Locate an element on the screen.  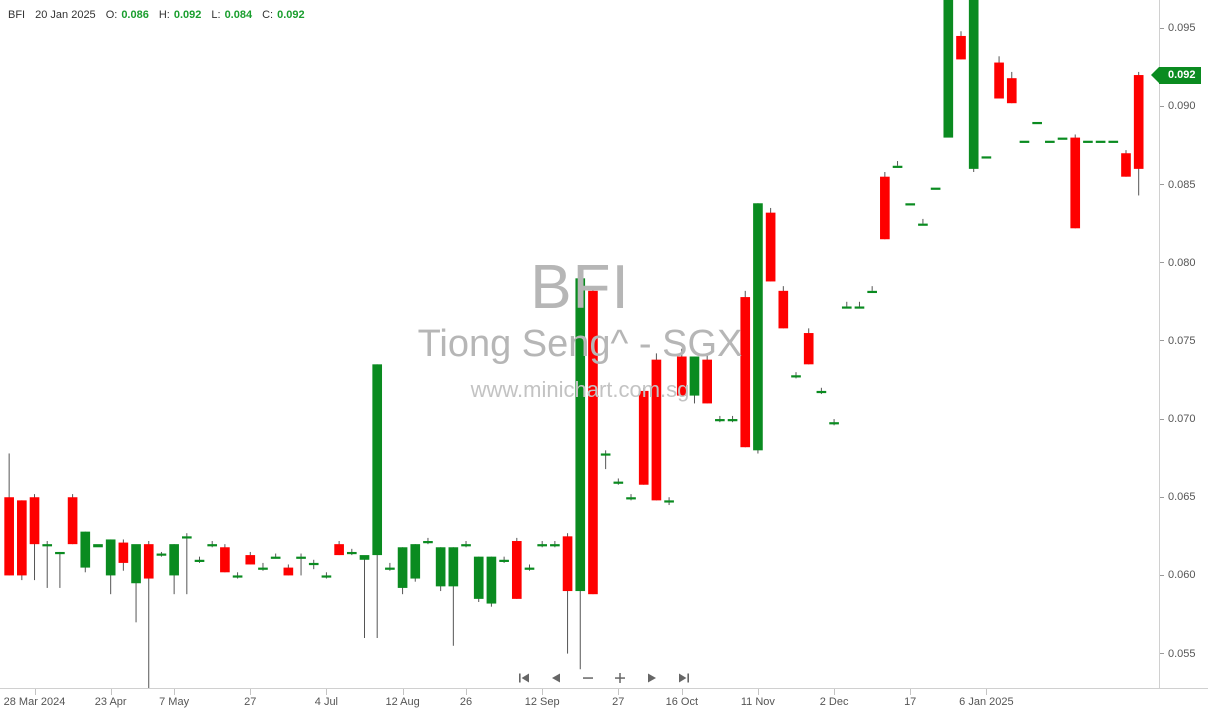
date-axis-tick-label: 23 Apr is located at coordinates (110, 702).